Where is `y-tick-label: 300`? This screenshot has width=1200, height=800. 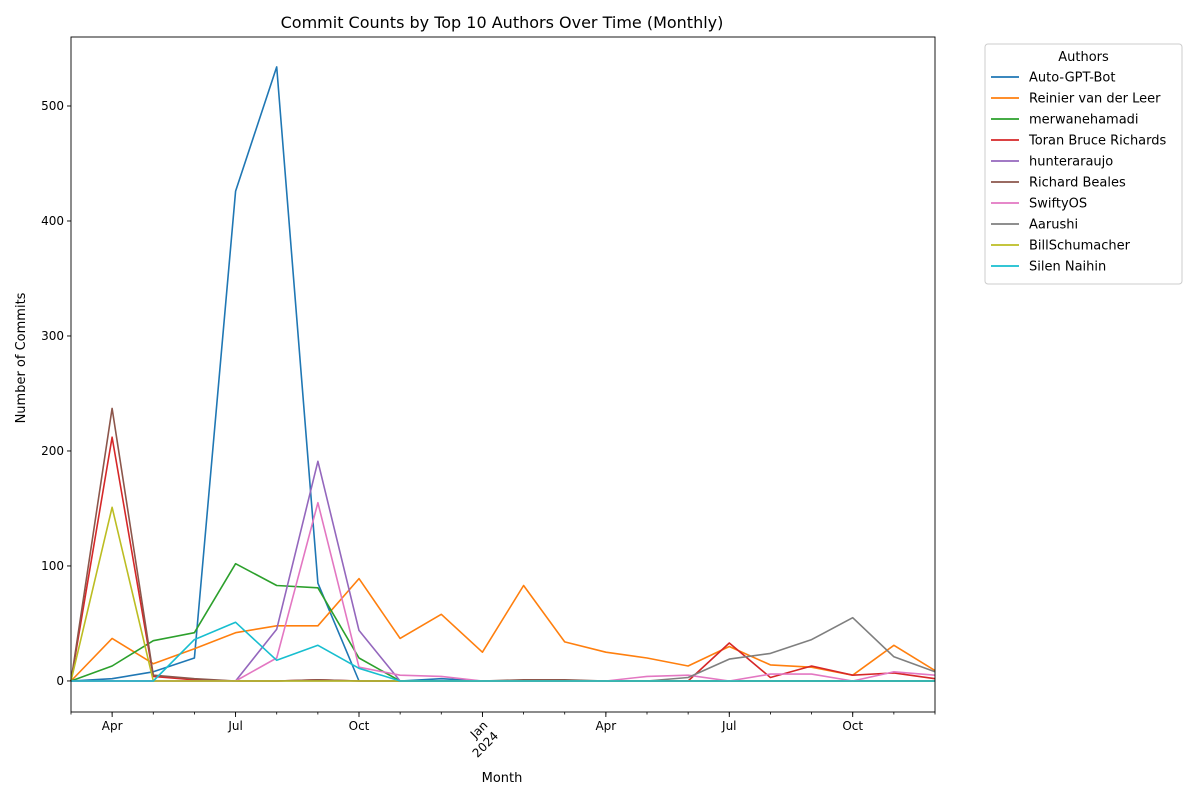 y-tick-label: 300 is located at coordinates (52, 336).